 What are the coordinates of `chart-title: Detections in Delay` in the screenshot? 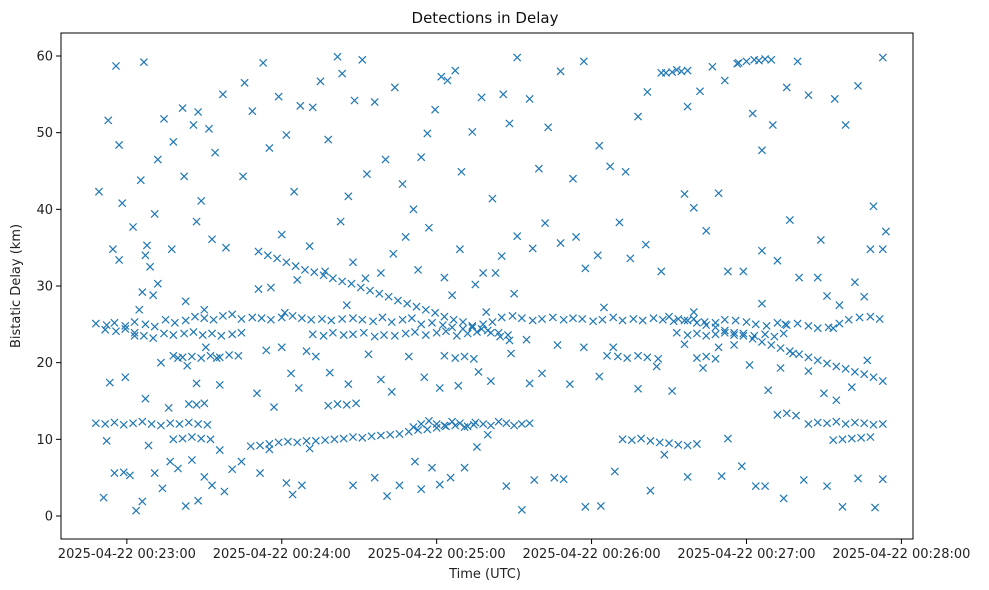 It's located at (485, 18).